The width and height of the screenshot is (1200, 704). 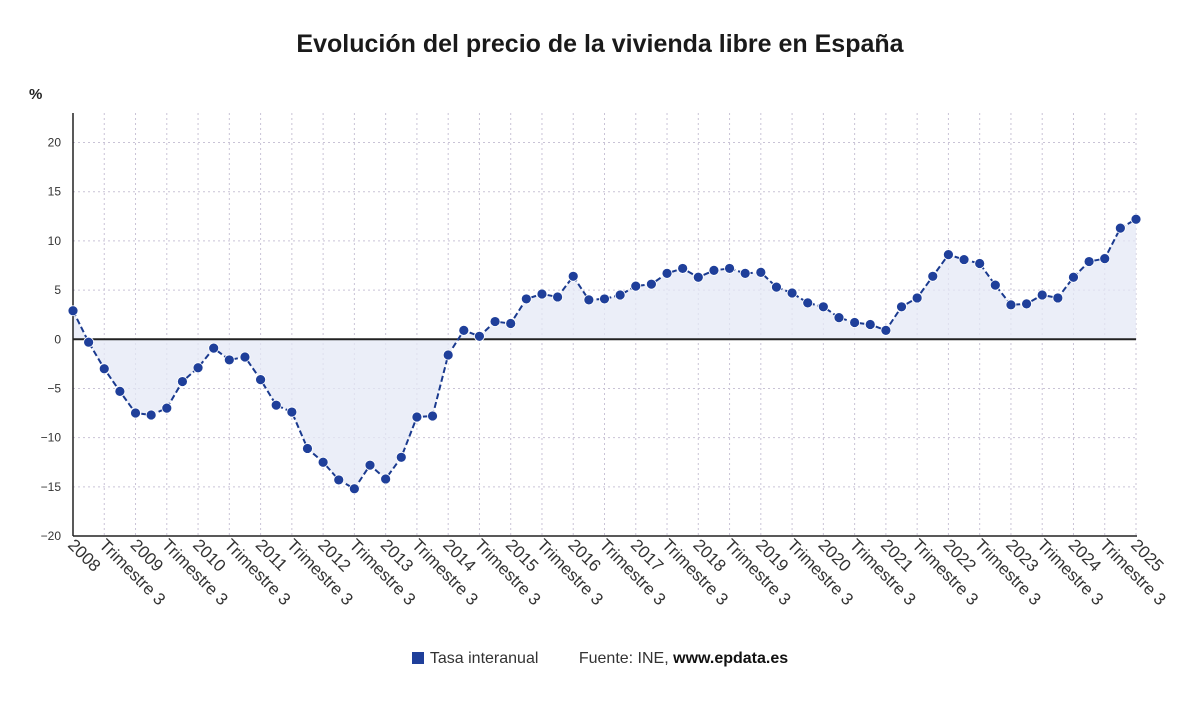 I want to click on y-tick-label: 15, so click(x=55, y=192).